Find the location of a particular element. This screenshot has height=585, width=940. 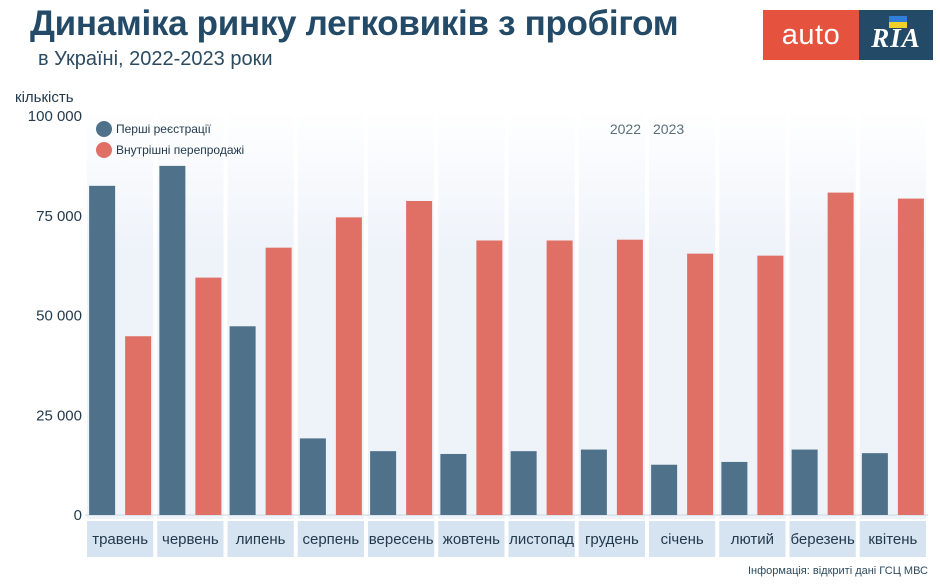

category-label: серпень is located at coordinates (331, 539).